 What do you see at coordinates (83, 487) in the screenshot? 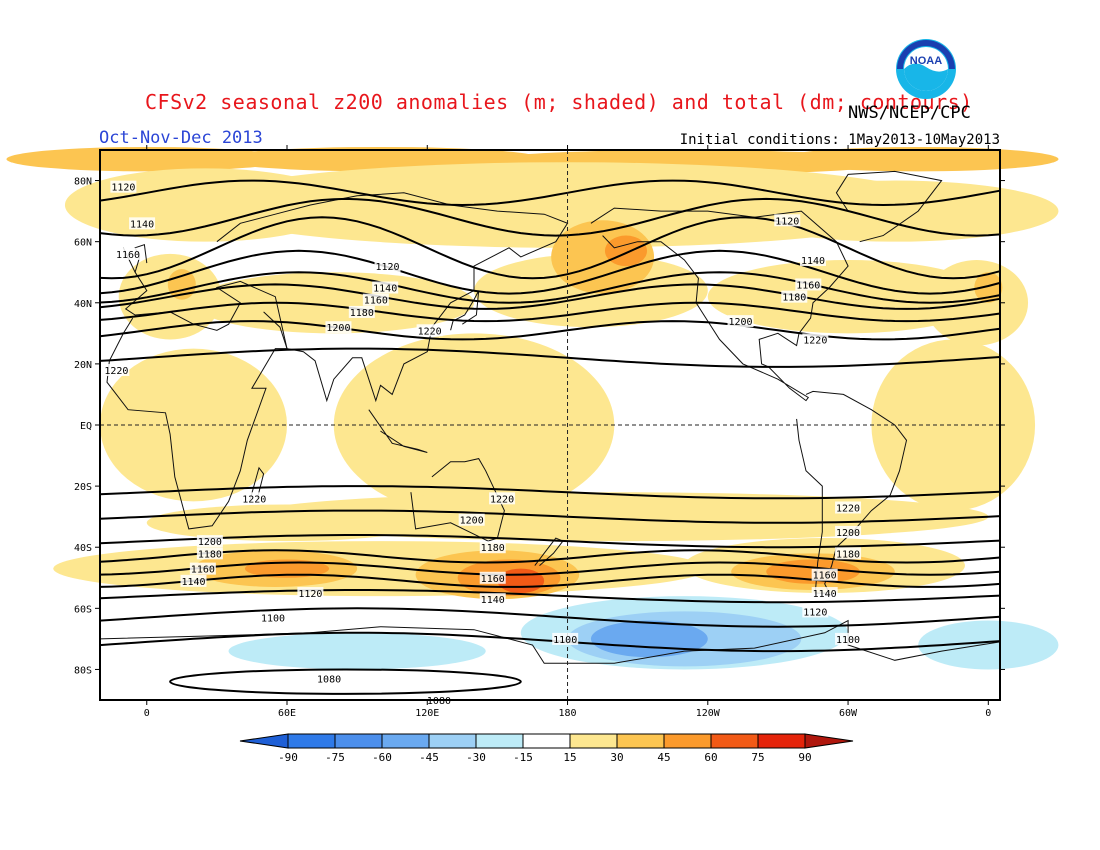
I see `lat-label: 20S` at bounding box center [83, 487].